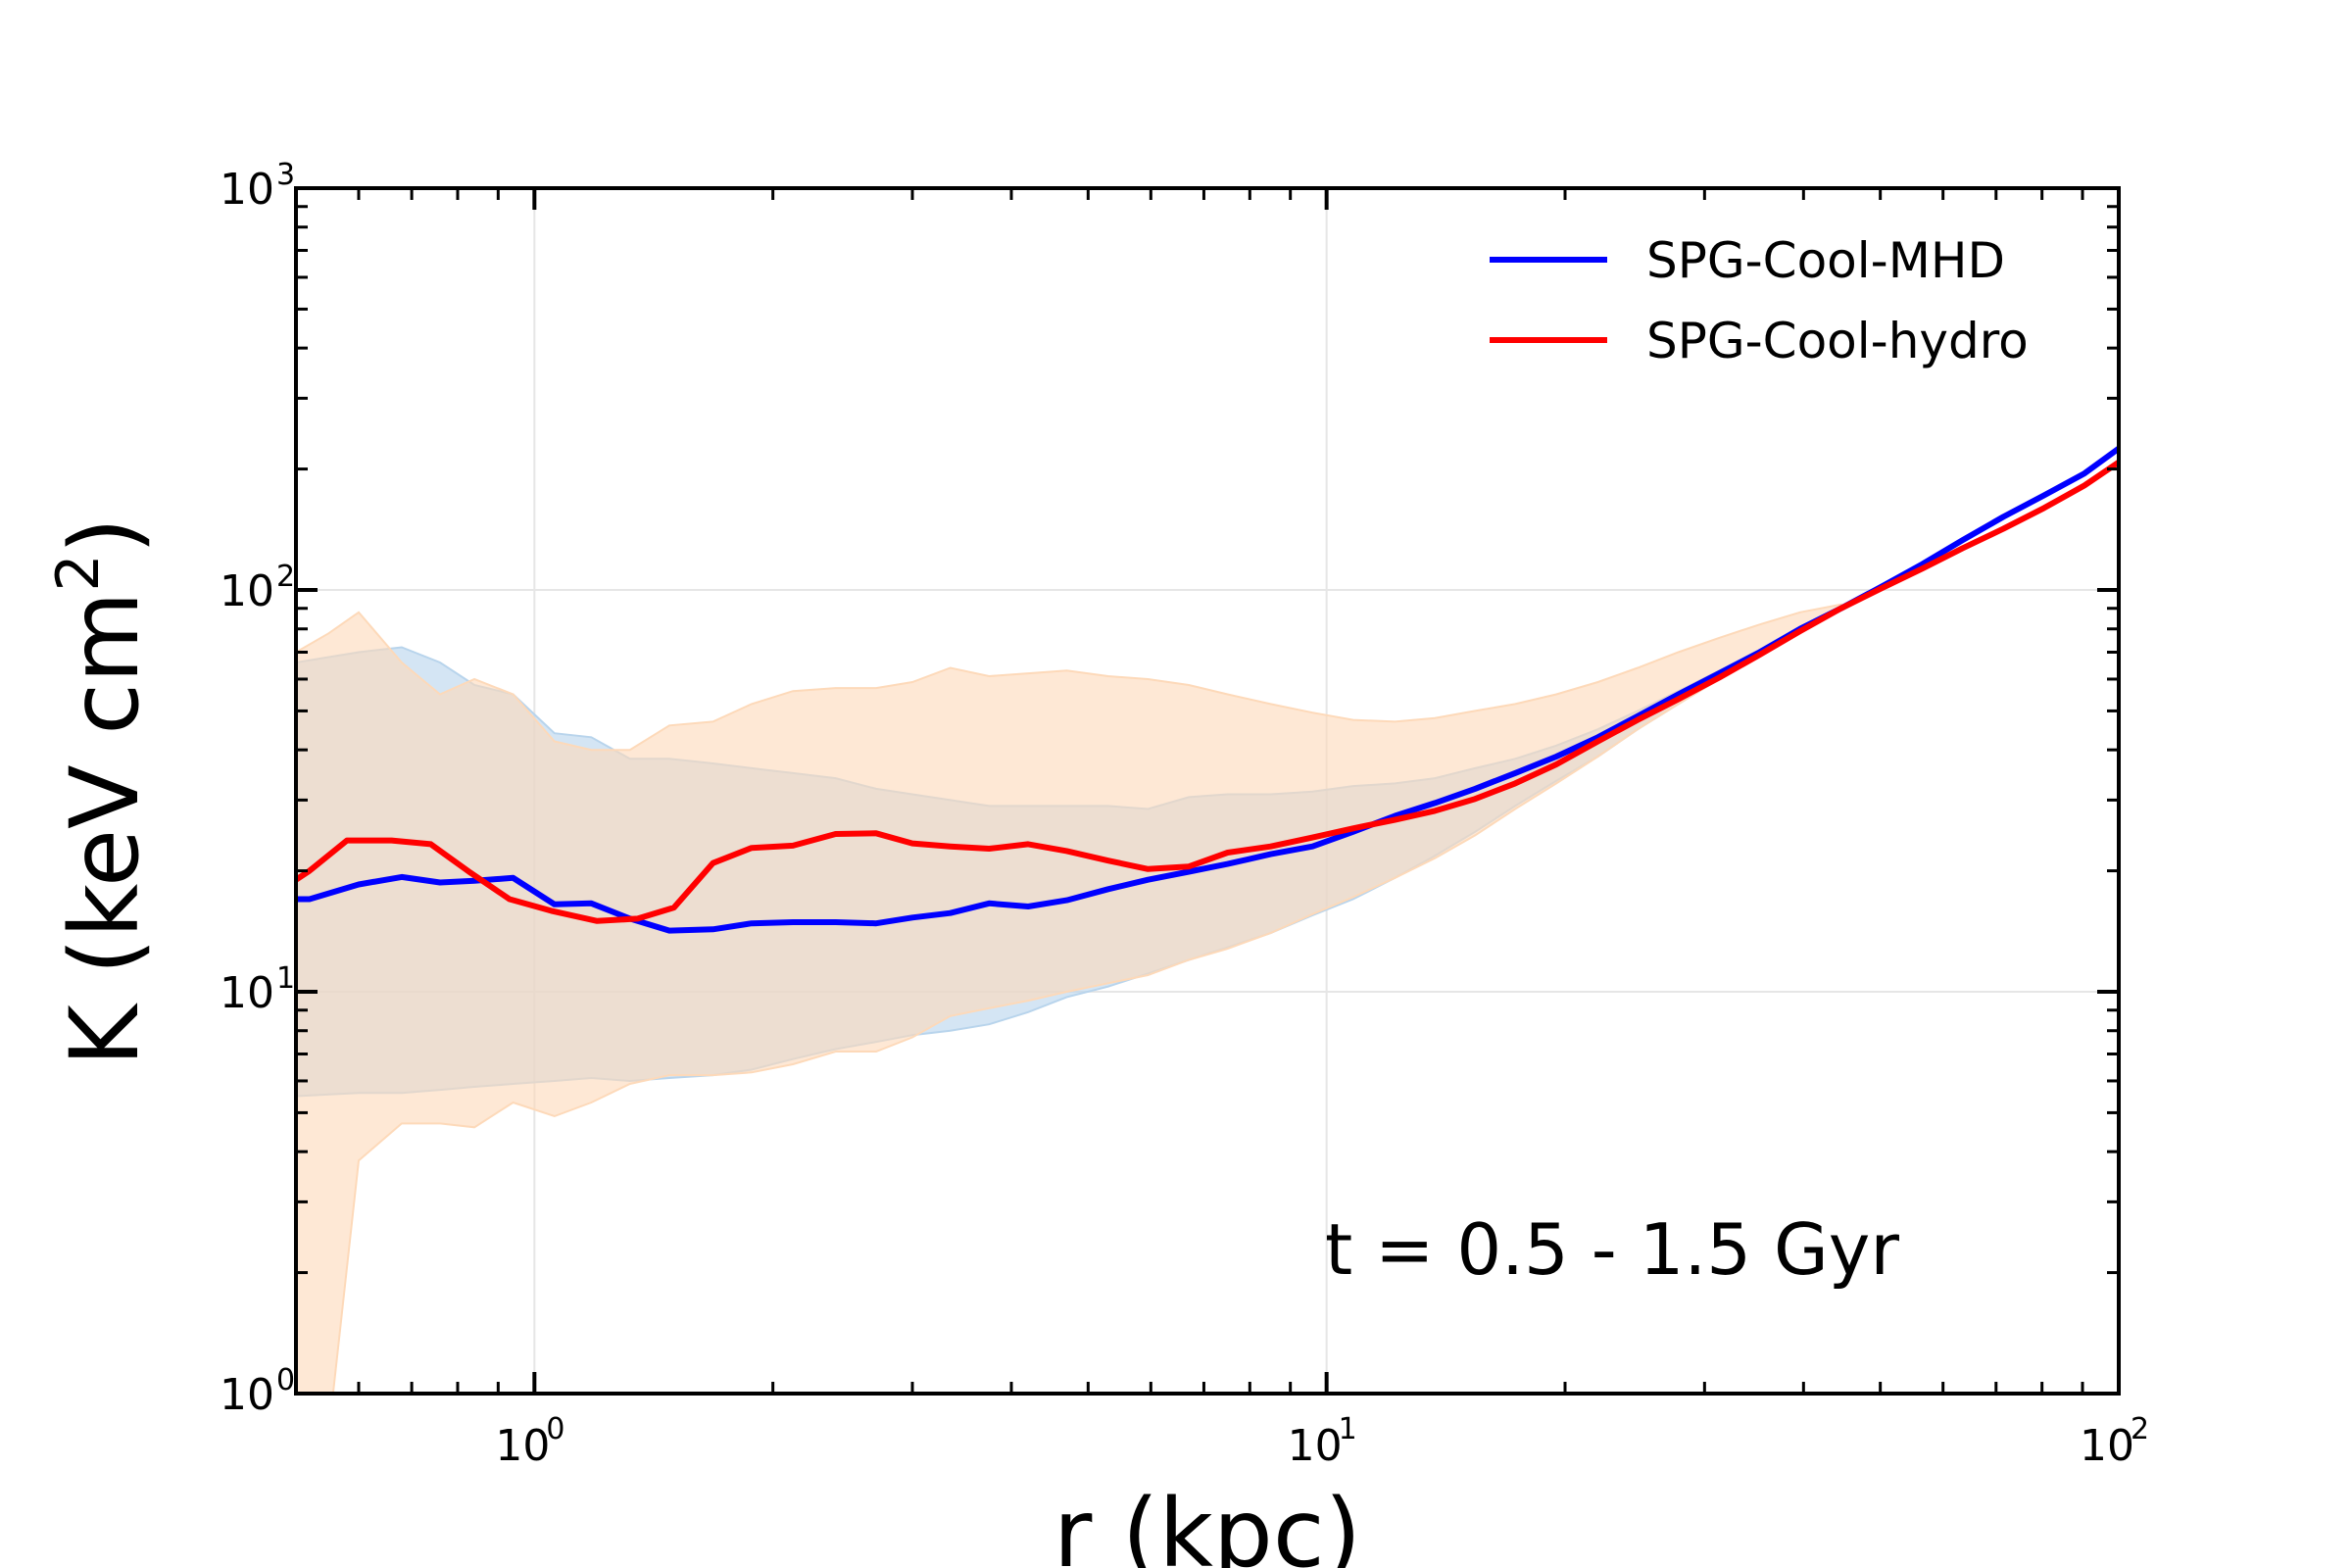 The height and width of the screenshot is (1568, 2352). What do you see at coordinates (1837, 341) in the screenshot?
I see `legend-label-hydro: SPG-Cool-hydro` at bounding box center [1837, 341].